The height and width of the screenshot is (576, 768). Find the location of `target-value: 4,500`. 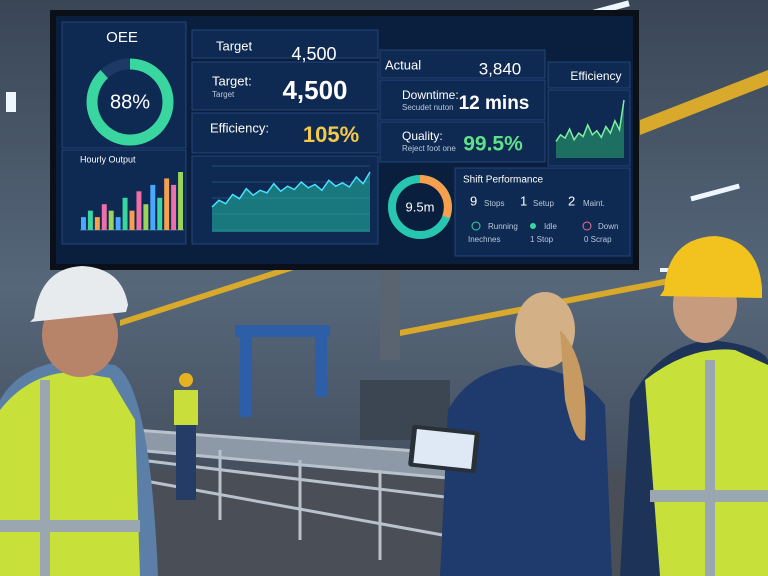

target-value: 4,500 is located at coordinates (314, 90).